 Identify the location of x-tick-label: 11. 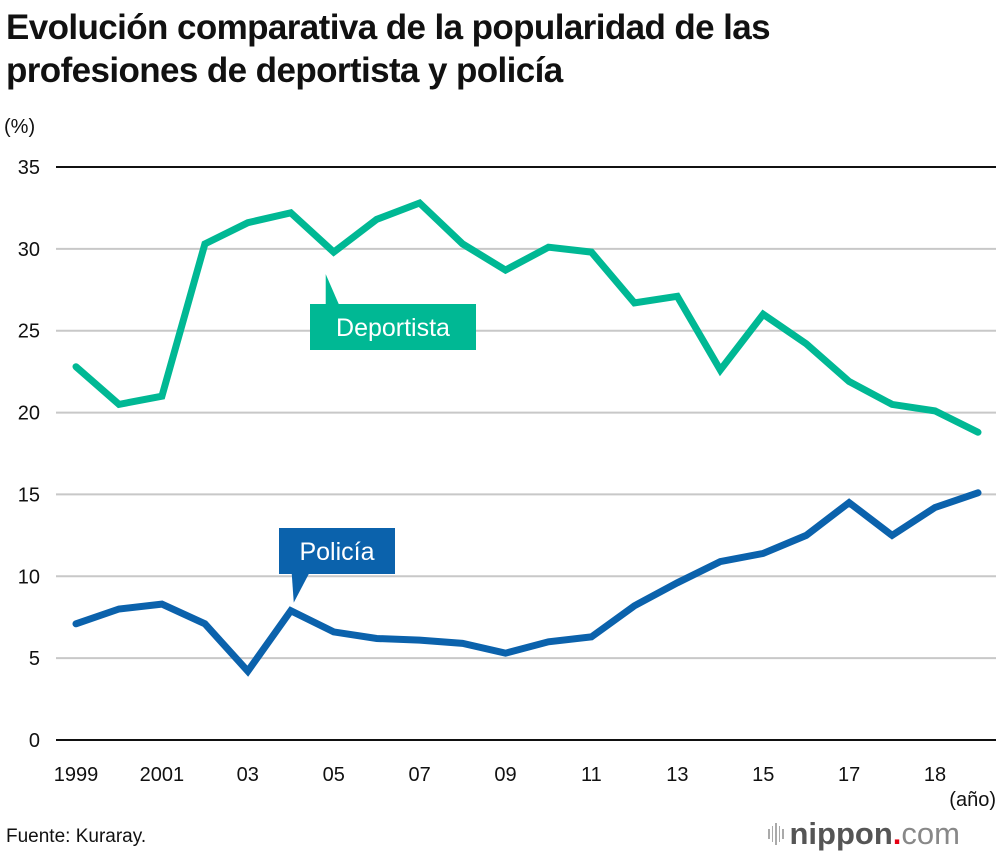
(591, 775).